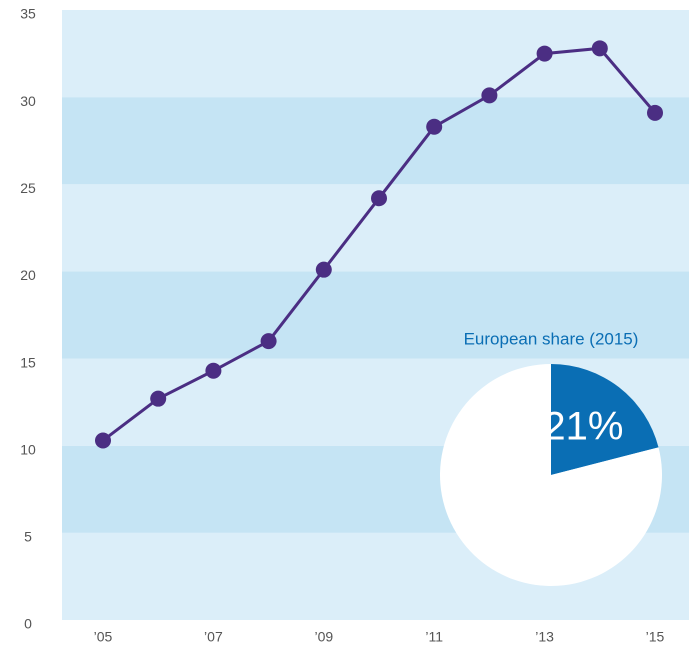 The width and height of the screenshot is (689, 648). Describe the element at coordinates (28, 14) in the screenshot. I see `y-tick-label: 35` at that location.